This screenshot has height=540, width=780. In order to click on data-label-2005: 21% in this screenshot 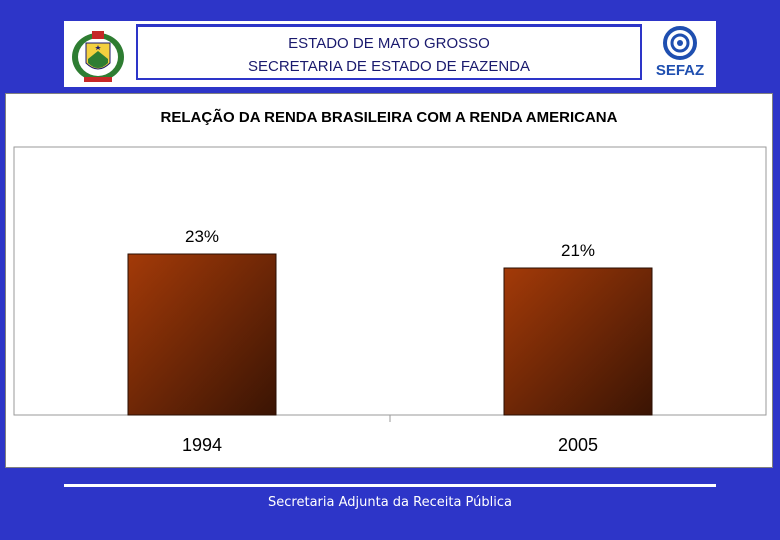, I will do `click(578, 250)`.